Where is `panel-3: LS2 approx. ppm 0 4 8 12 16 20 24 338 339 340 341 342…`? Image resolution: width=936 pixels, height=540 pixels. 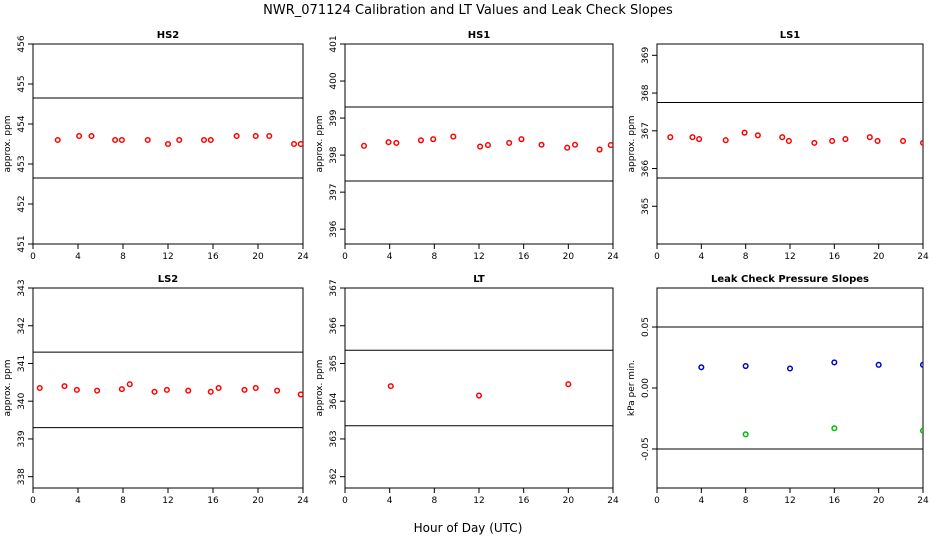
panel-3: LS2 approx. ppm 0 4 8 12 16 20 24 338 339 340 341 342… is located at coordinates (156, 390).